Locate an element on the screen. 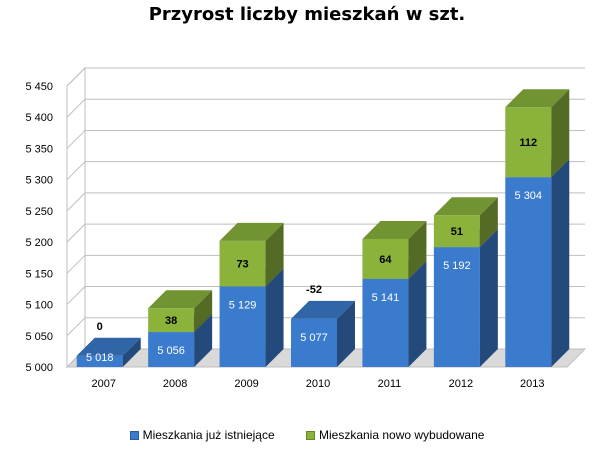 Image resolution: width=614 pixels, height=453 pixels. data-label-existing: 5 056 is located at coordinates (171, 351).